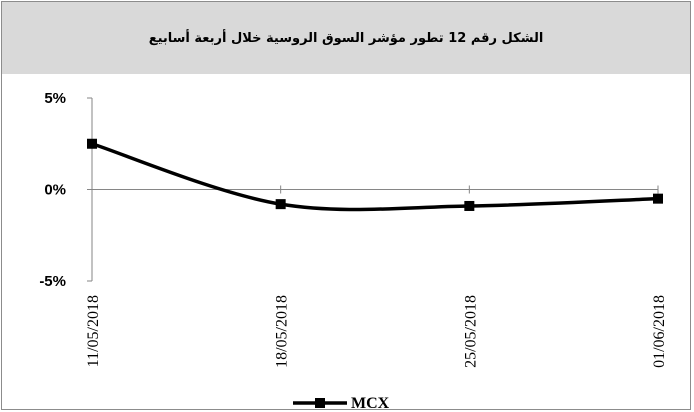  Describe the element at coordinates (93, 331) in the screenshot. I see `x-tick-label: 11/05/2018` at that location.